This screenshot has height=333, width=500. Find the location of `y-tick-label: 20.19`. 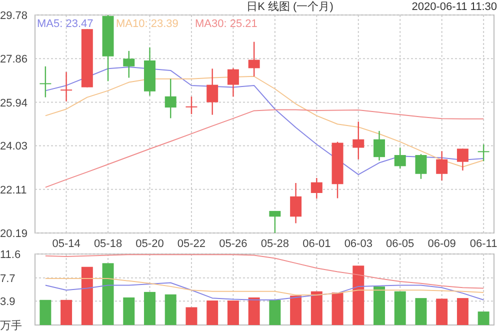

y-tick-label: 20.19 is located at coordinates (14, 234).